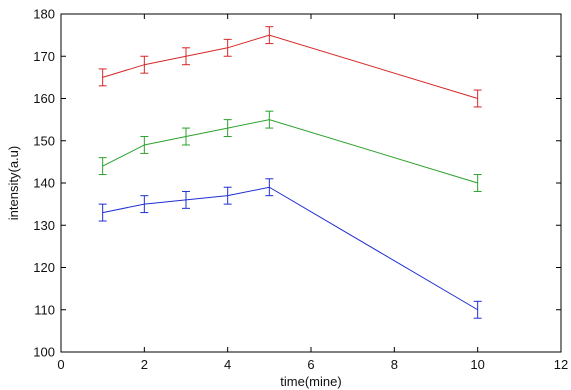  I want to click on y-tick-label: 180, so click(44, 14).